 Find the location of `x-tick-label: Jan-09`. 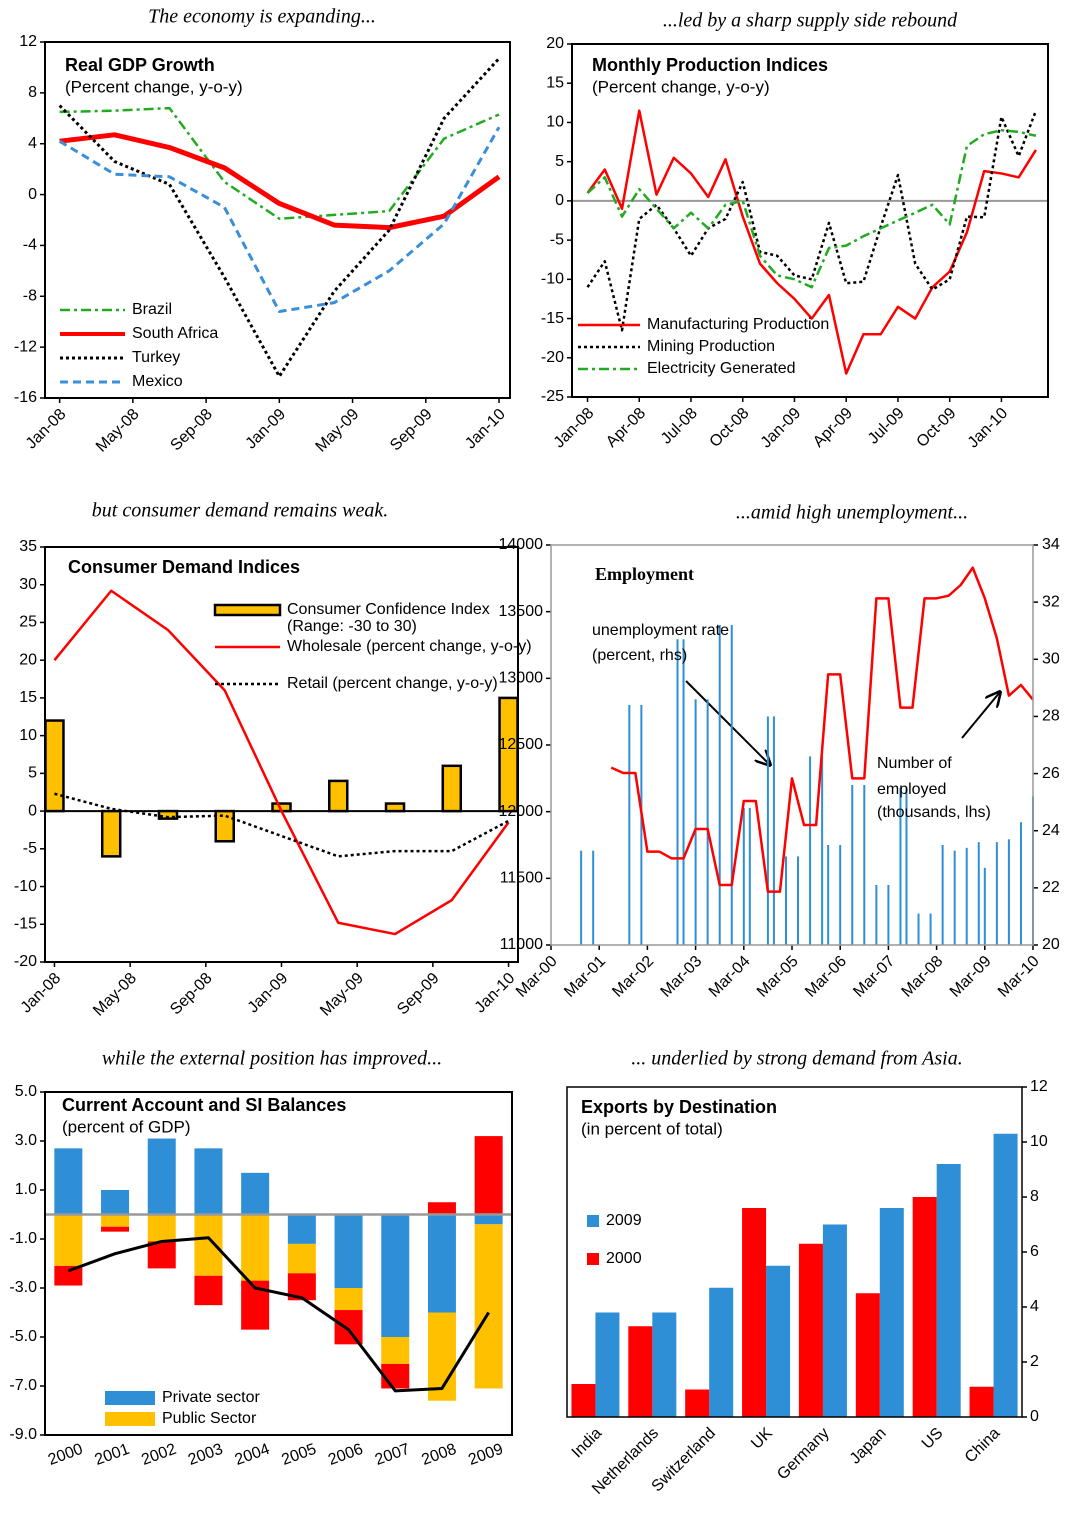

x-tick-label: Jan-09 is located at coordinates (268, 993).